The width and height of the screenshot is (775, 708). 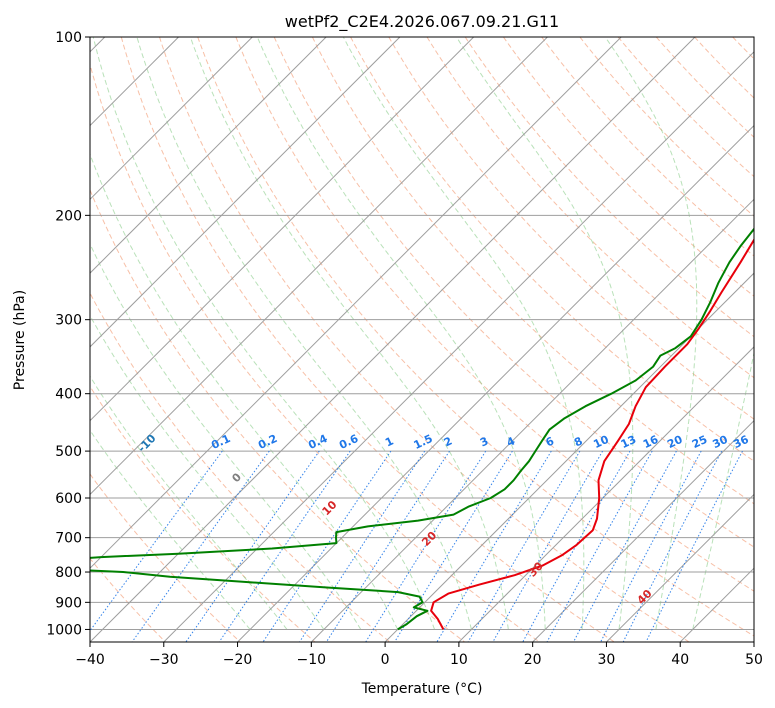 I want to click on x-tick-label: 30, so click(x=607, y=660).